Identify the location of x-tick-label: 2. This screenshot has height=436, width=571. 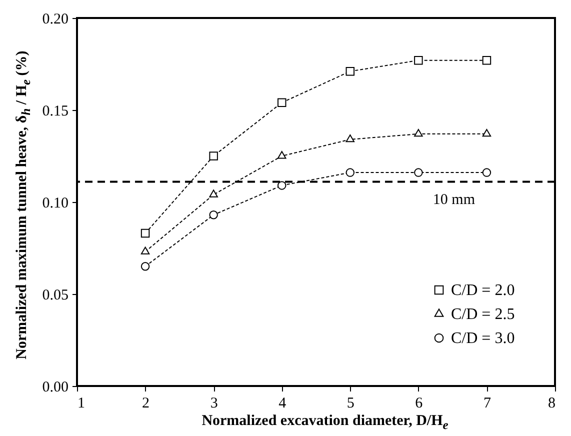
(146, 404).